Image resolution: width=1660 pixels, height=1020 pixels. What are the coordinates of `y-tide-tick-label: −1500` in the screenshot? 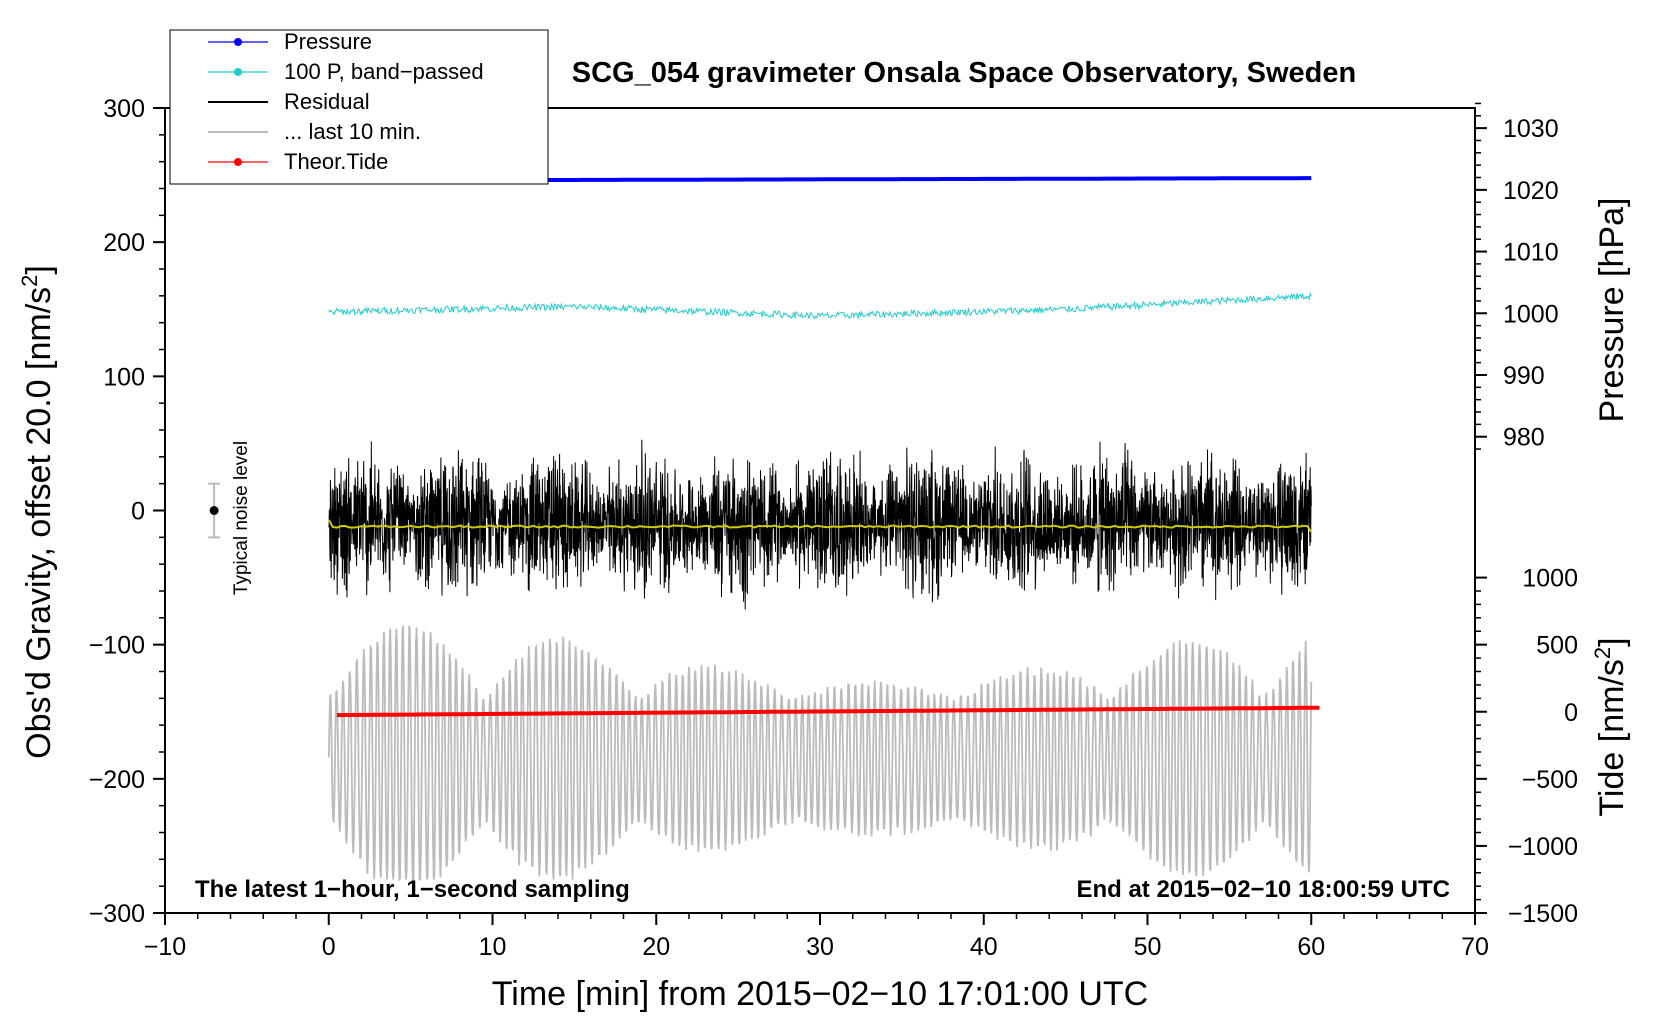 It's located at (1543, 914).